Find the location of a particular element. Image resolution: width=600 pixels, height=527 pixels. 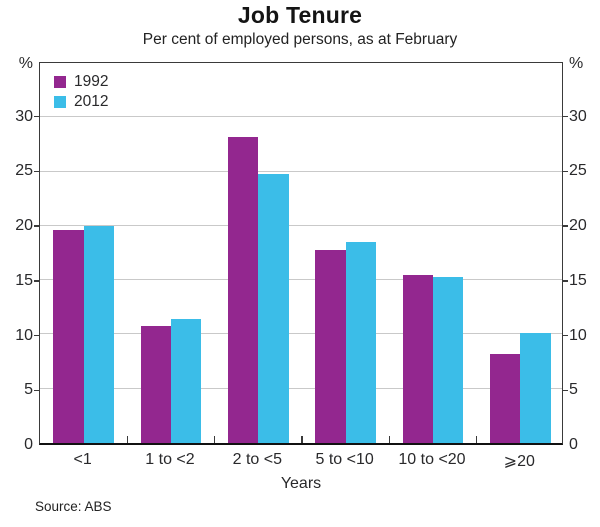

legend-swatch-1992 is located at coordinates (60, 82).